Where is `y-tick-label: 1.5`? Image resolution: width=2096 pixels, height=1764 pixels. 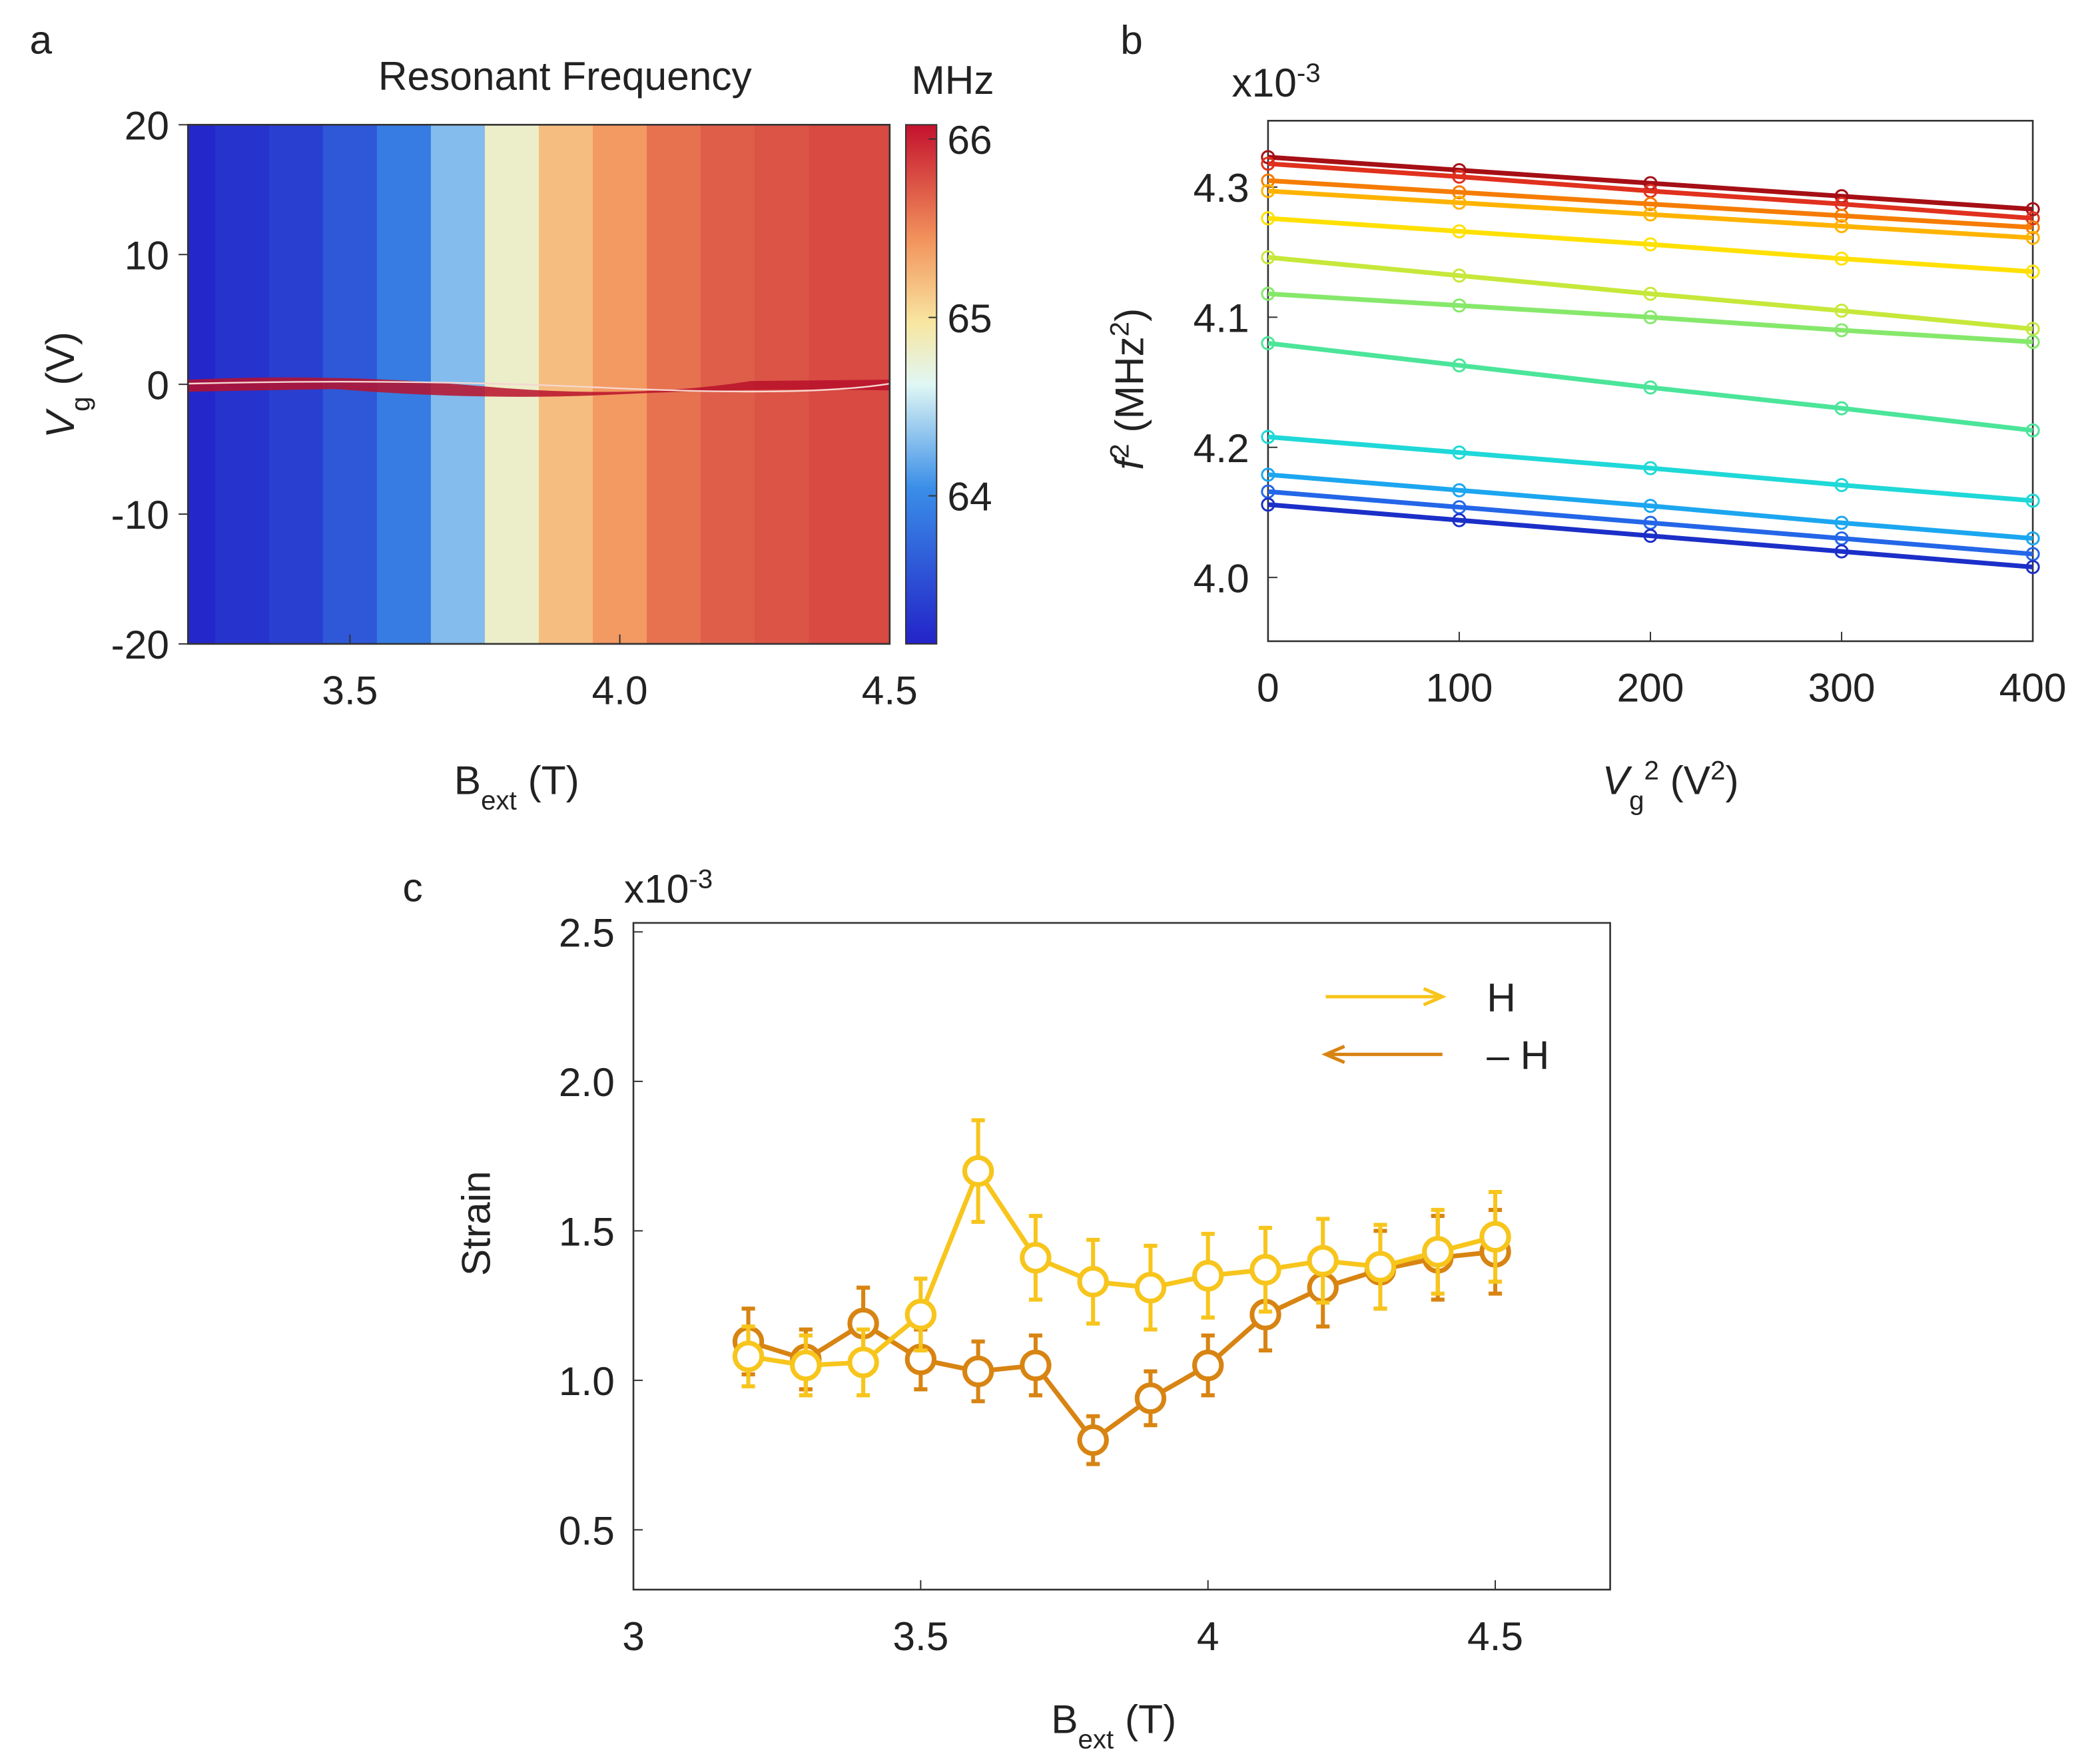
y-tick-label: 1.5 is located at coordinates (587, 1232).